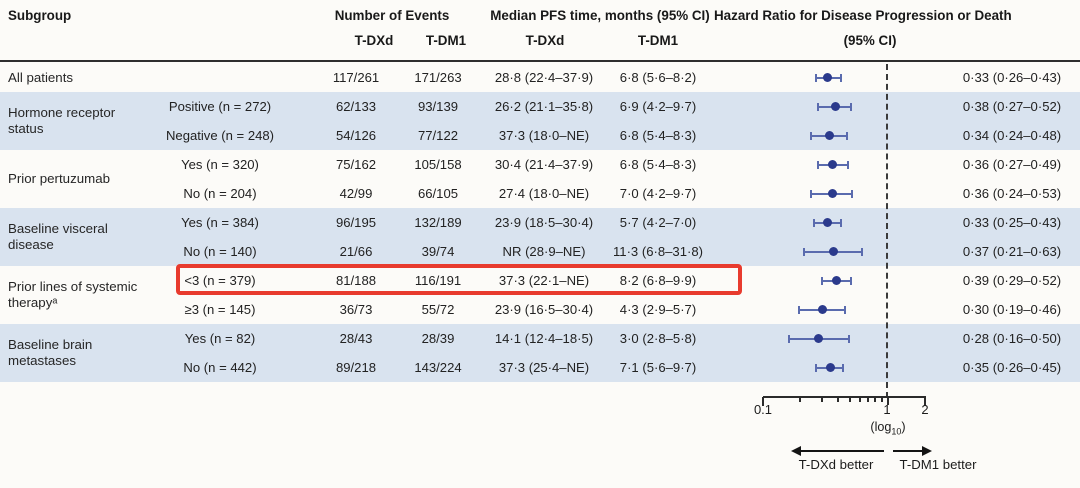 This screenshot has height=488, width=1080. What do you see at coordinates (658, 40) in the screenshot?
I see `col-subheader-median-tdm1: T-DM1` at bounding box center [658, 40].